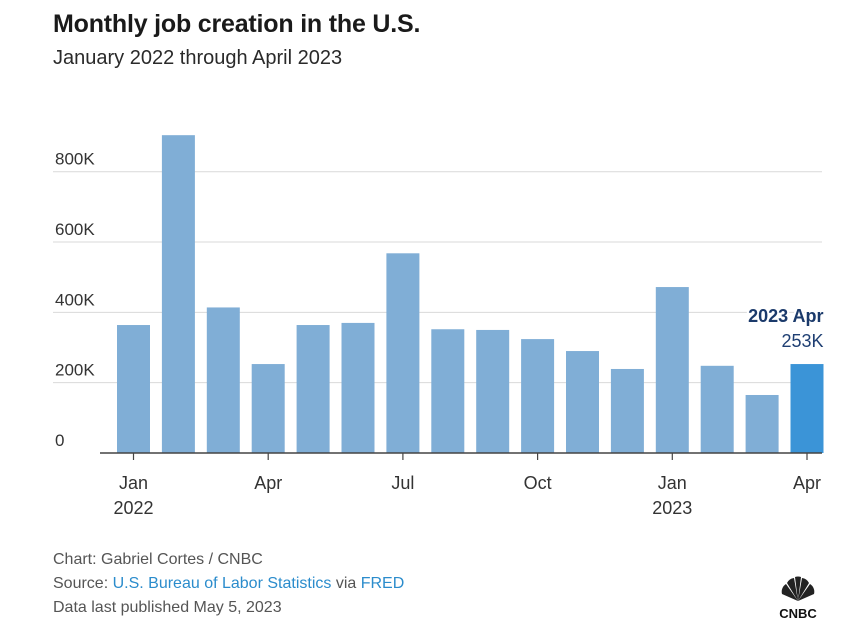 The width and height of the screenshot is (858, 633). What do you see at coordinates (802, 341) in the screenshot?
I see `annotation-value: 253K` at bounding box center [802, 341].